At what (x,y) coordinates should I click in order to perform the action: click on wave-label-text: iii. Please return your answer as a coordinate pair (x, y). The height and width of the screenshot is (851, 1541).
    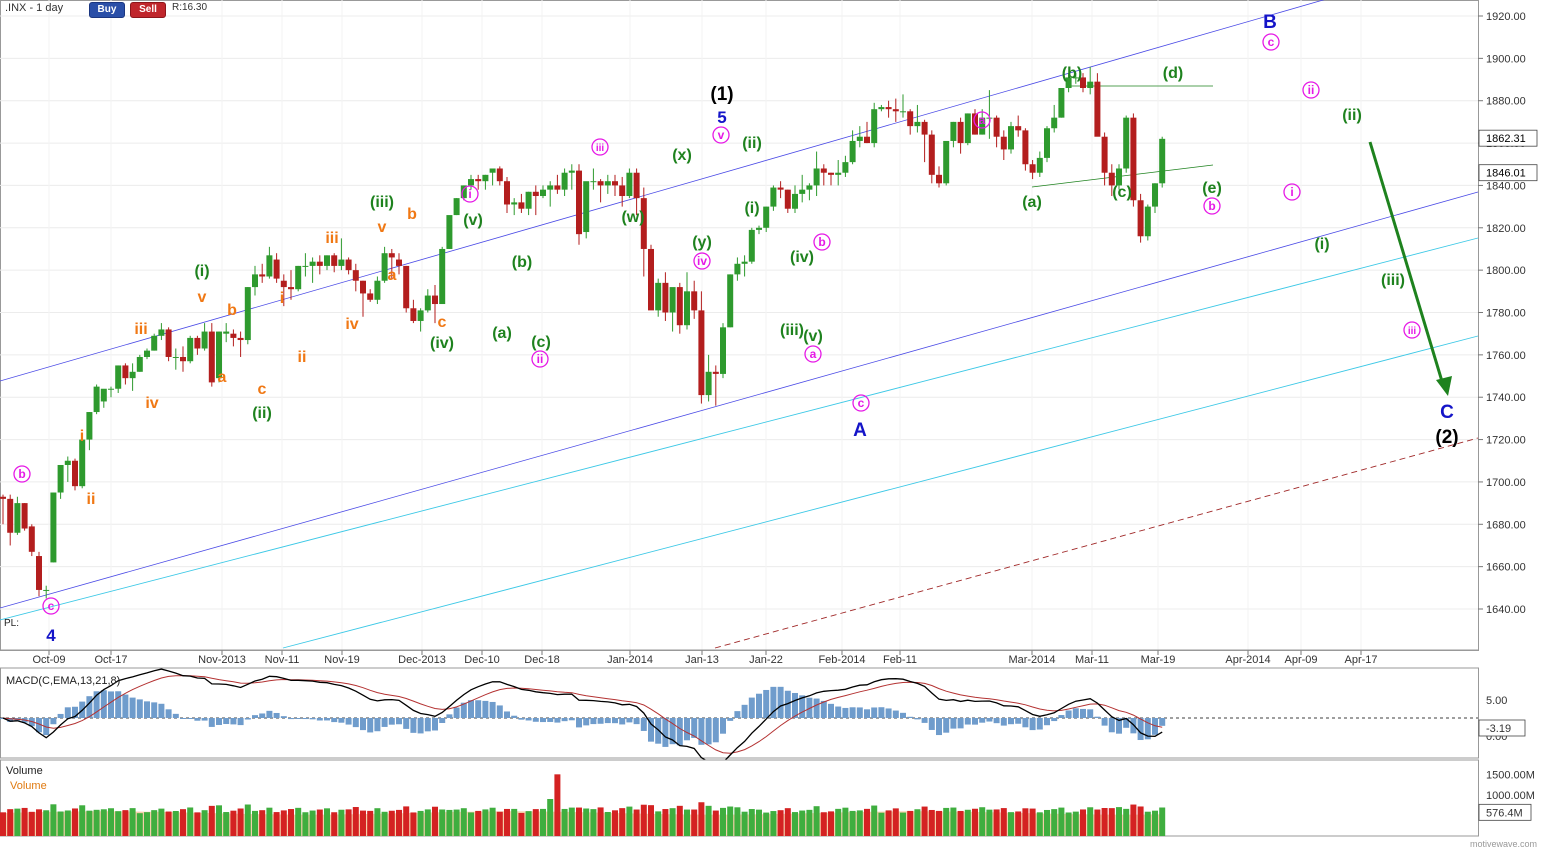
    Looking at the image, I should click on (1412, 331).